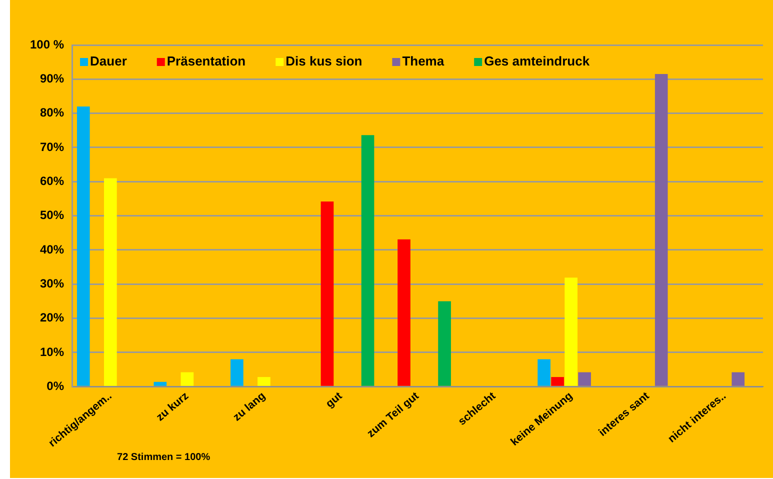  I want to click on y-tick-label: 50%, so click(52, 215).